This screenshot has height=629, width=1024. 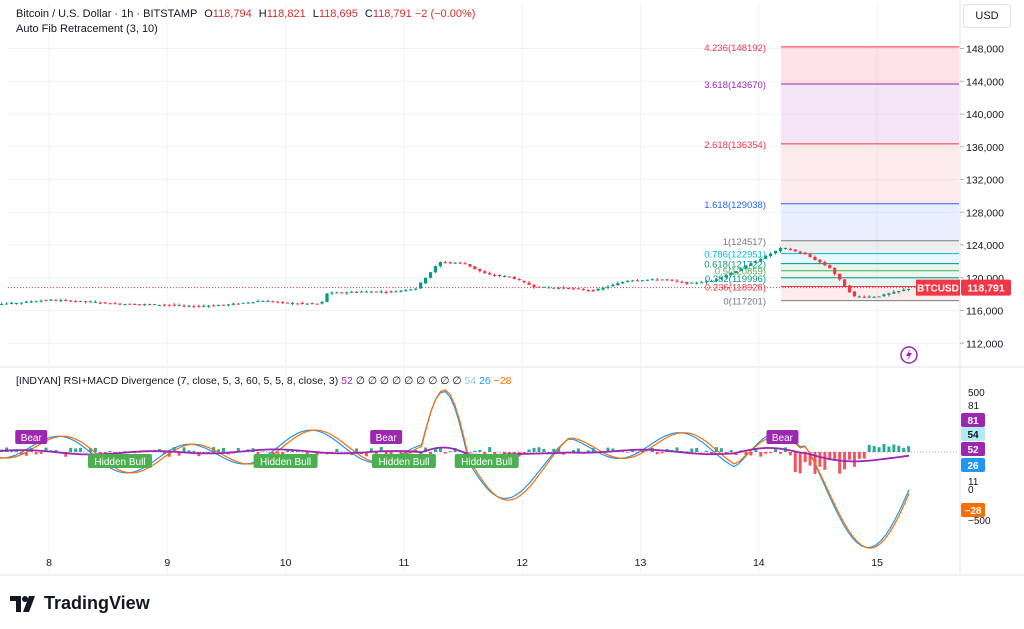 What do you see at coordinates (735, 255) in the screenshot?
I see `fib-level-label: 0.786(122951)` at bounding box center [735, 255].